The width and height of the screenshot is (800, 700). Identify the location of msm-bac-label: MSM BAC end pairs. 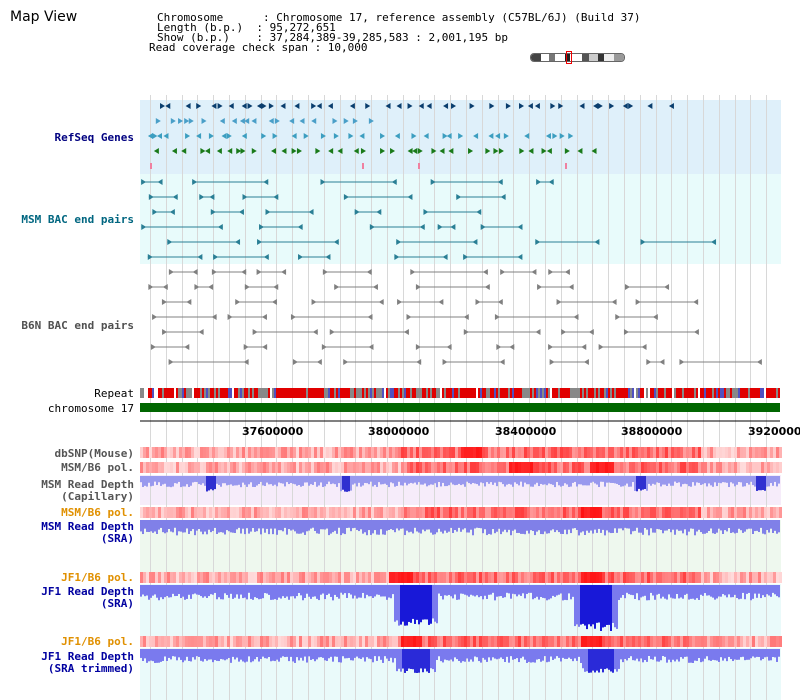
(77, 219).